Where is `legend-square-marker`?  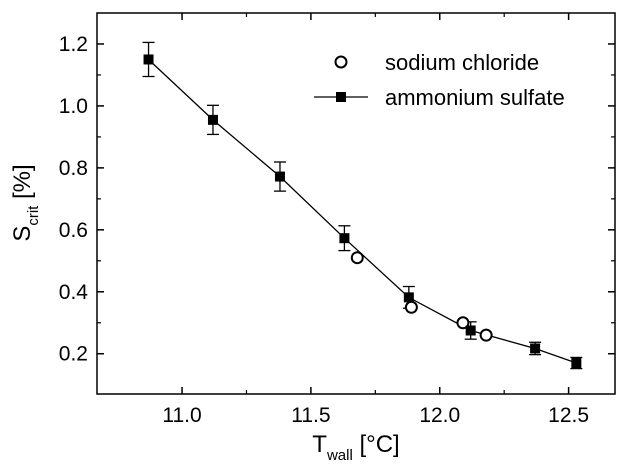 legend-square-marker is located at coordinates (341, 97).